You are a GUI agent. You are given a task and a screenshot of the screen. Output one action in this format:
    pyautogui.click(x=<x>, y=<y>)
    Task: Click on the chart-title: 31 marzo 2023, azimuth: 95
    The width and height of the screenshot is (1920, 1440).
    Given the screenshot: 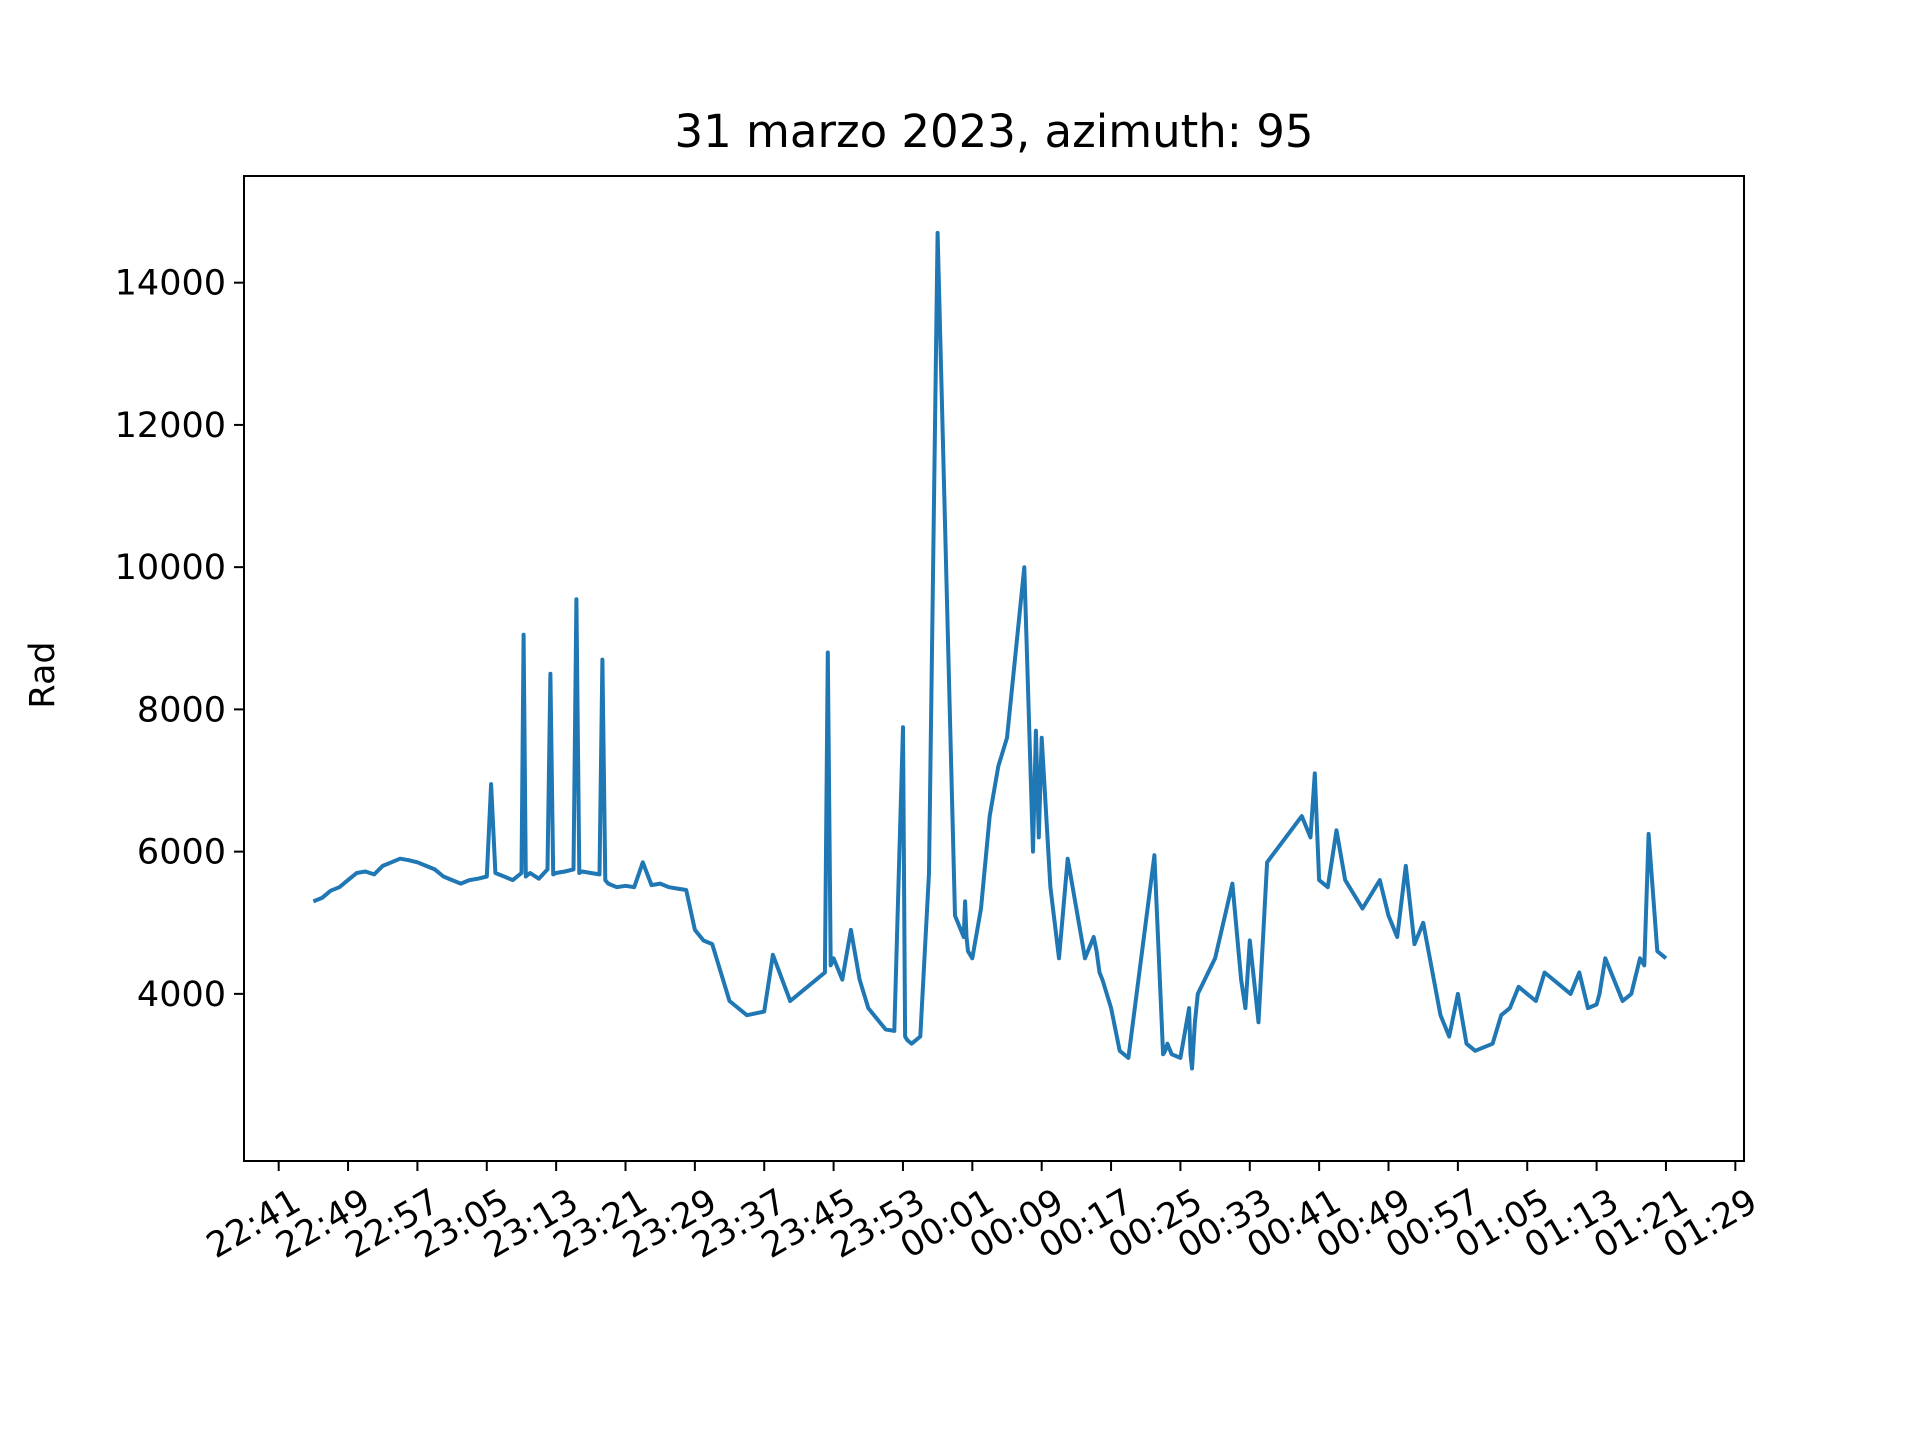 What is the action you would take?
    pyautogui.click(x=993, y=131)
    